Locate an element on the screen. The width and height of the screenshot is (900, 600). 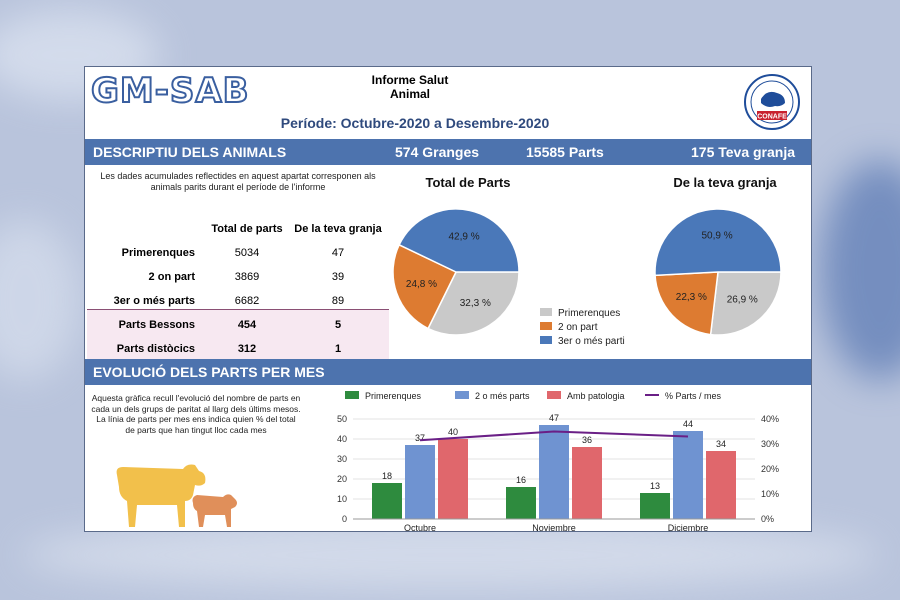
bar-value-label: 13 is located at coordinates (655, 486).